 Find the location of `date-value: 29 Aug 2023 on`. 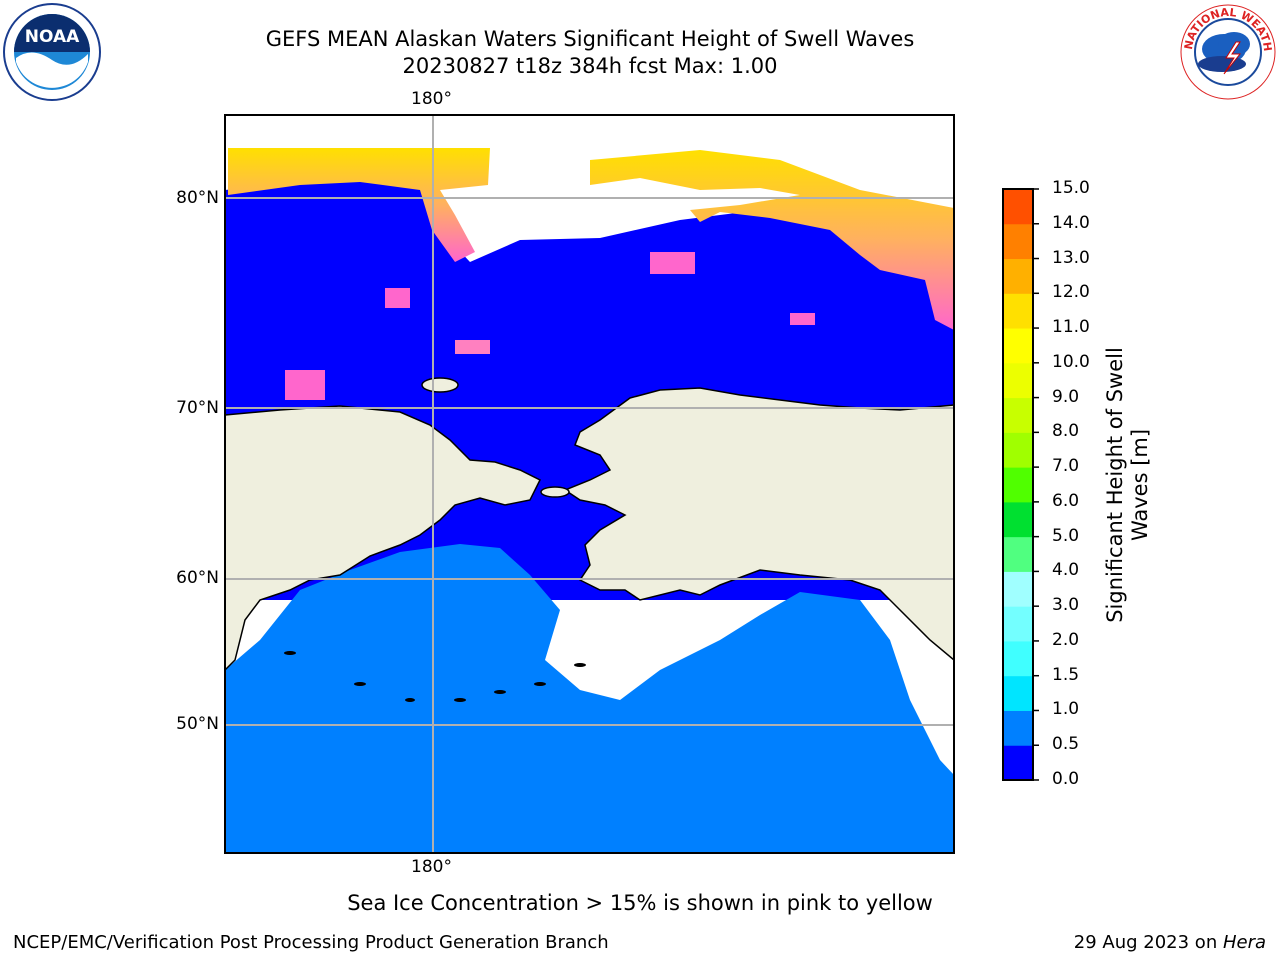

date-value: 29 Aug 2023 on is located at coordinates (1148, 942).